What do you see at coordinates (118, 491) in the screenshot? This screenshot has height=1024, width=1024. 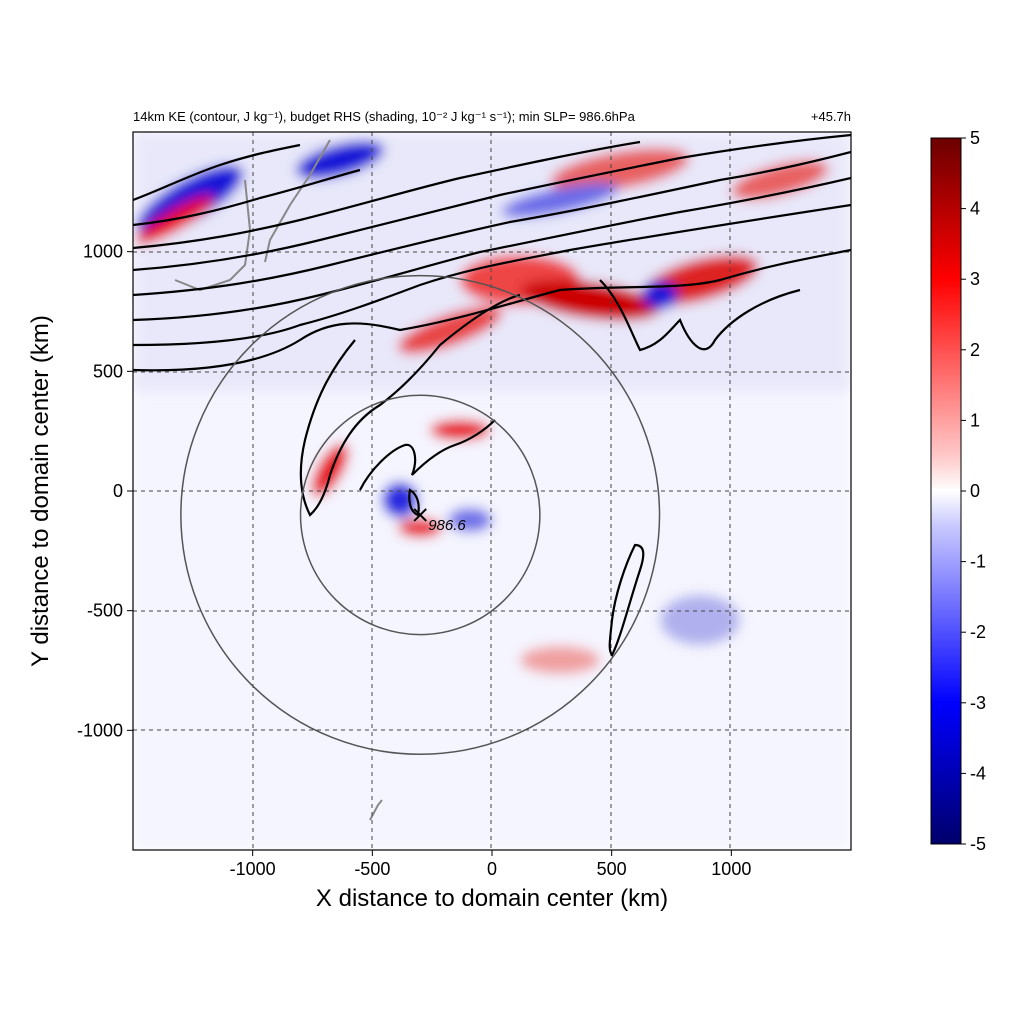 I see `y-tick-label: 0` at bounding box center [118, 491].